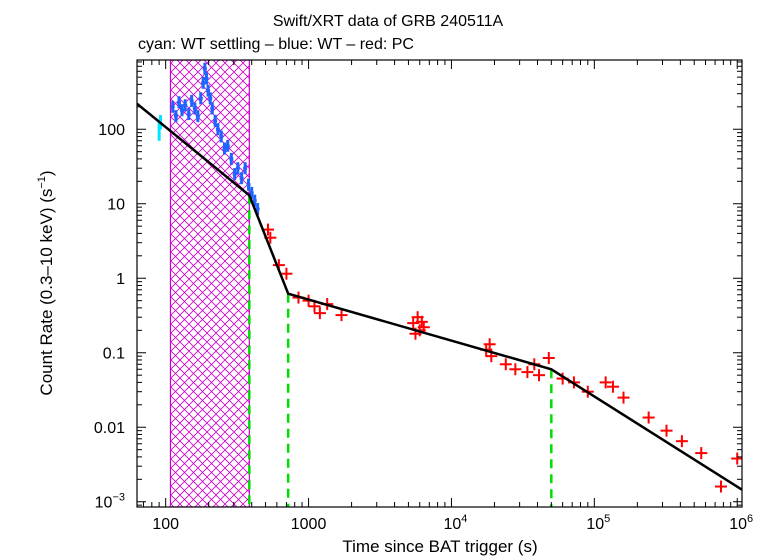 Image resolution: width=758 pixels, height=558 pixels. Describe the element at coordinates (309, 524) in the screenshot. I see `x-tick-label: 1000` at that location.